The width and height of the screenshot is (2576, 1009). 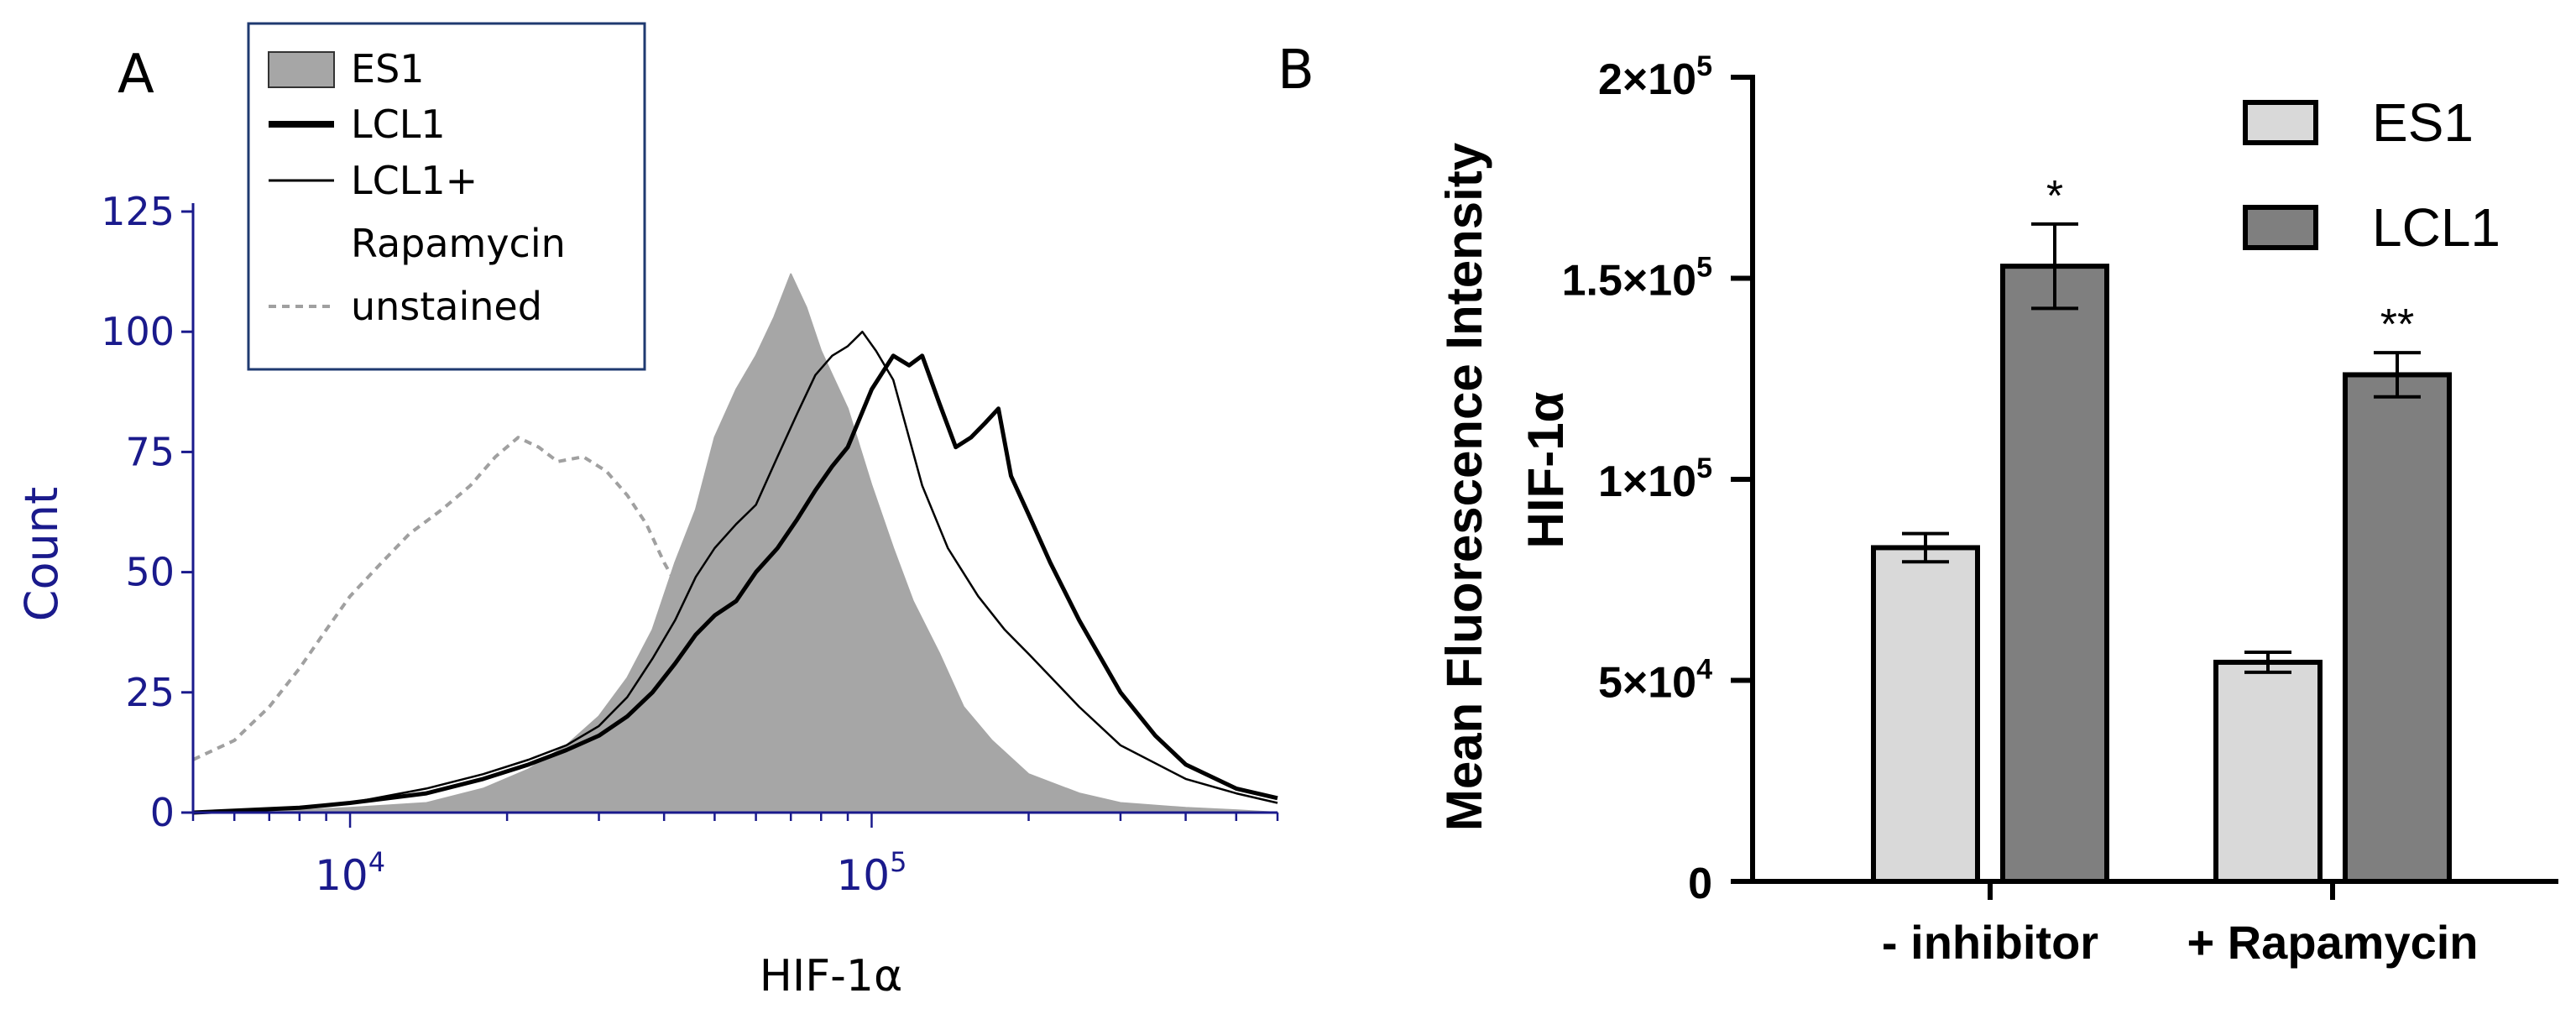 What do you see at coordinates (2280, 227) in the screenshot?
I see `legend-swatch-b-lcl1` at bounding box center [2280, 227].